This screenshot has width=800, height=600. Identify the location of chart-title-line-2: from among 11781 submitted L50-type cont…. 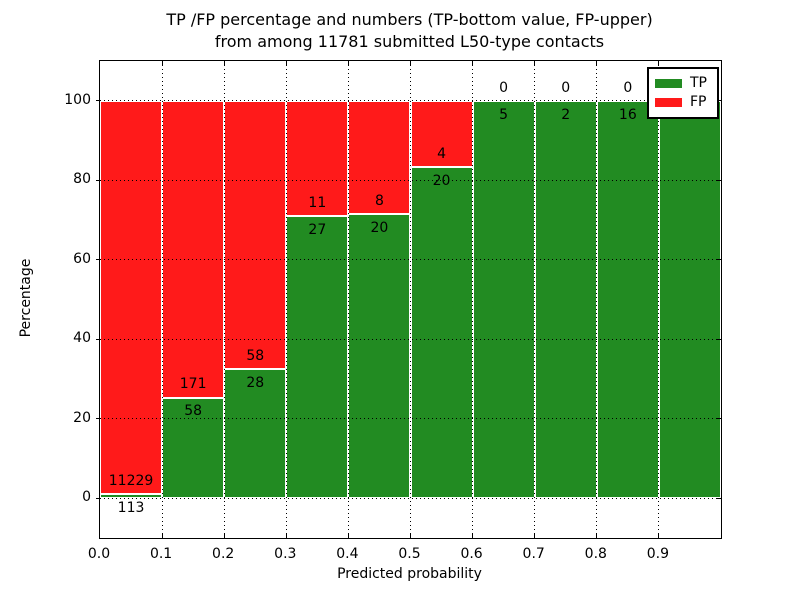
(409, 41).